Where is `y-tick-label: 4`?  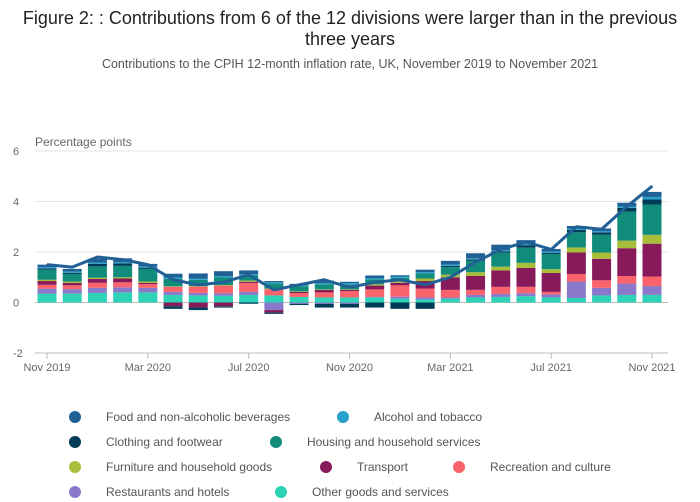 y-tick-label: 4 is located at coordinates (16, 203).